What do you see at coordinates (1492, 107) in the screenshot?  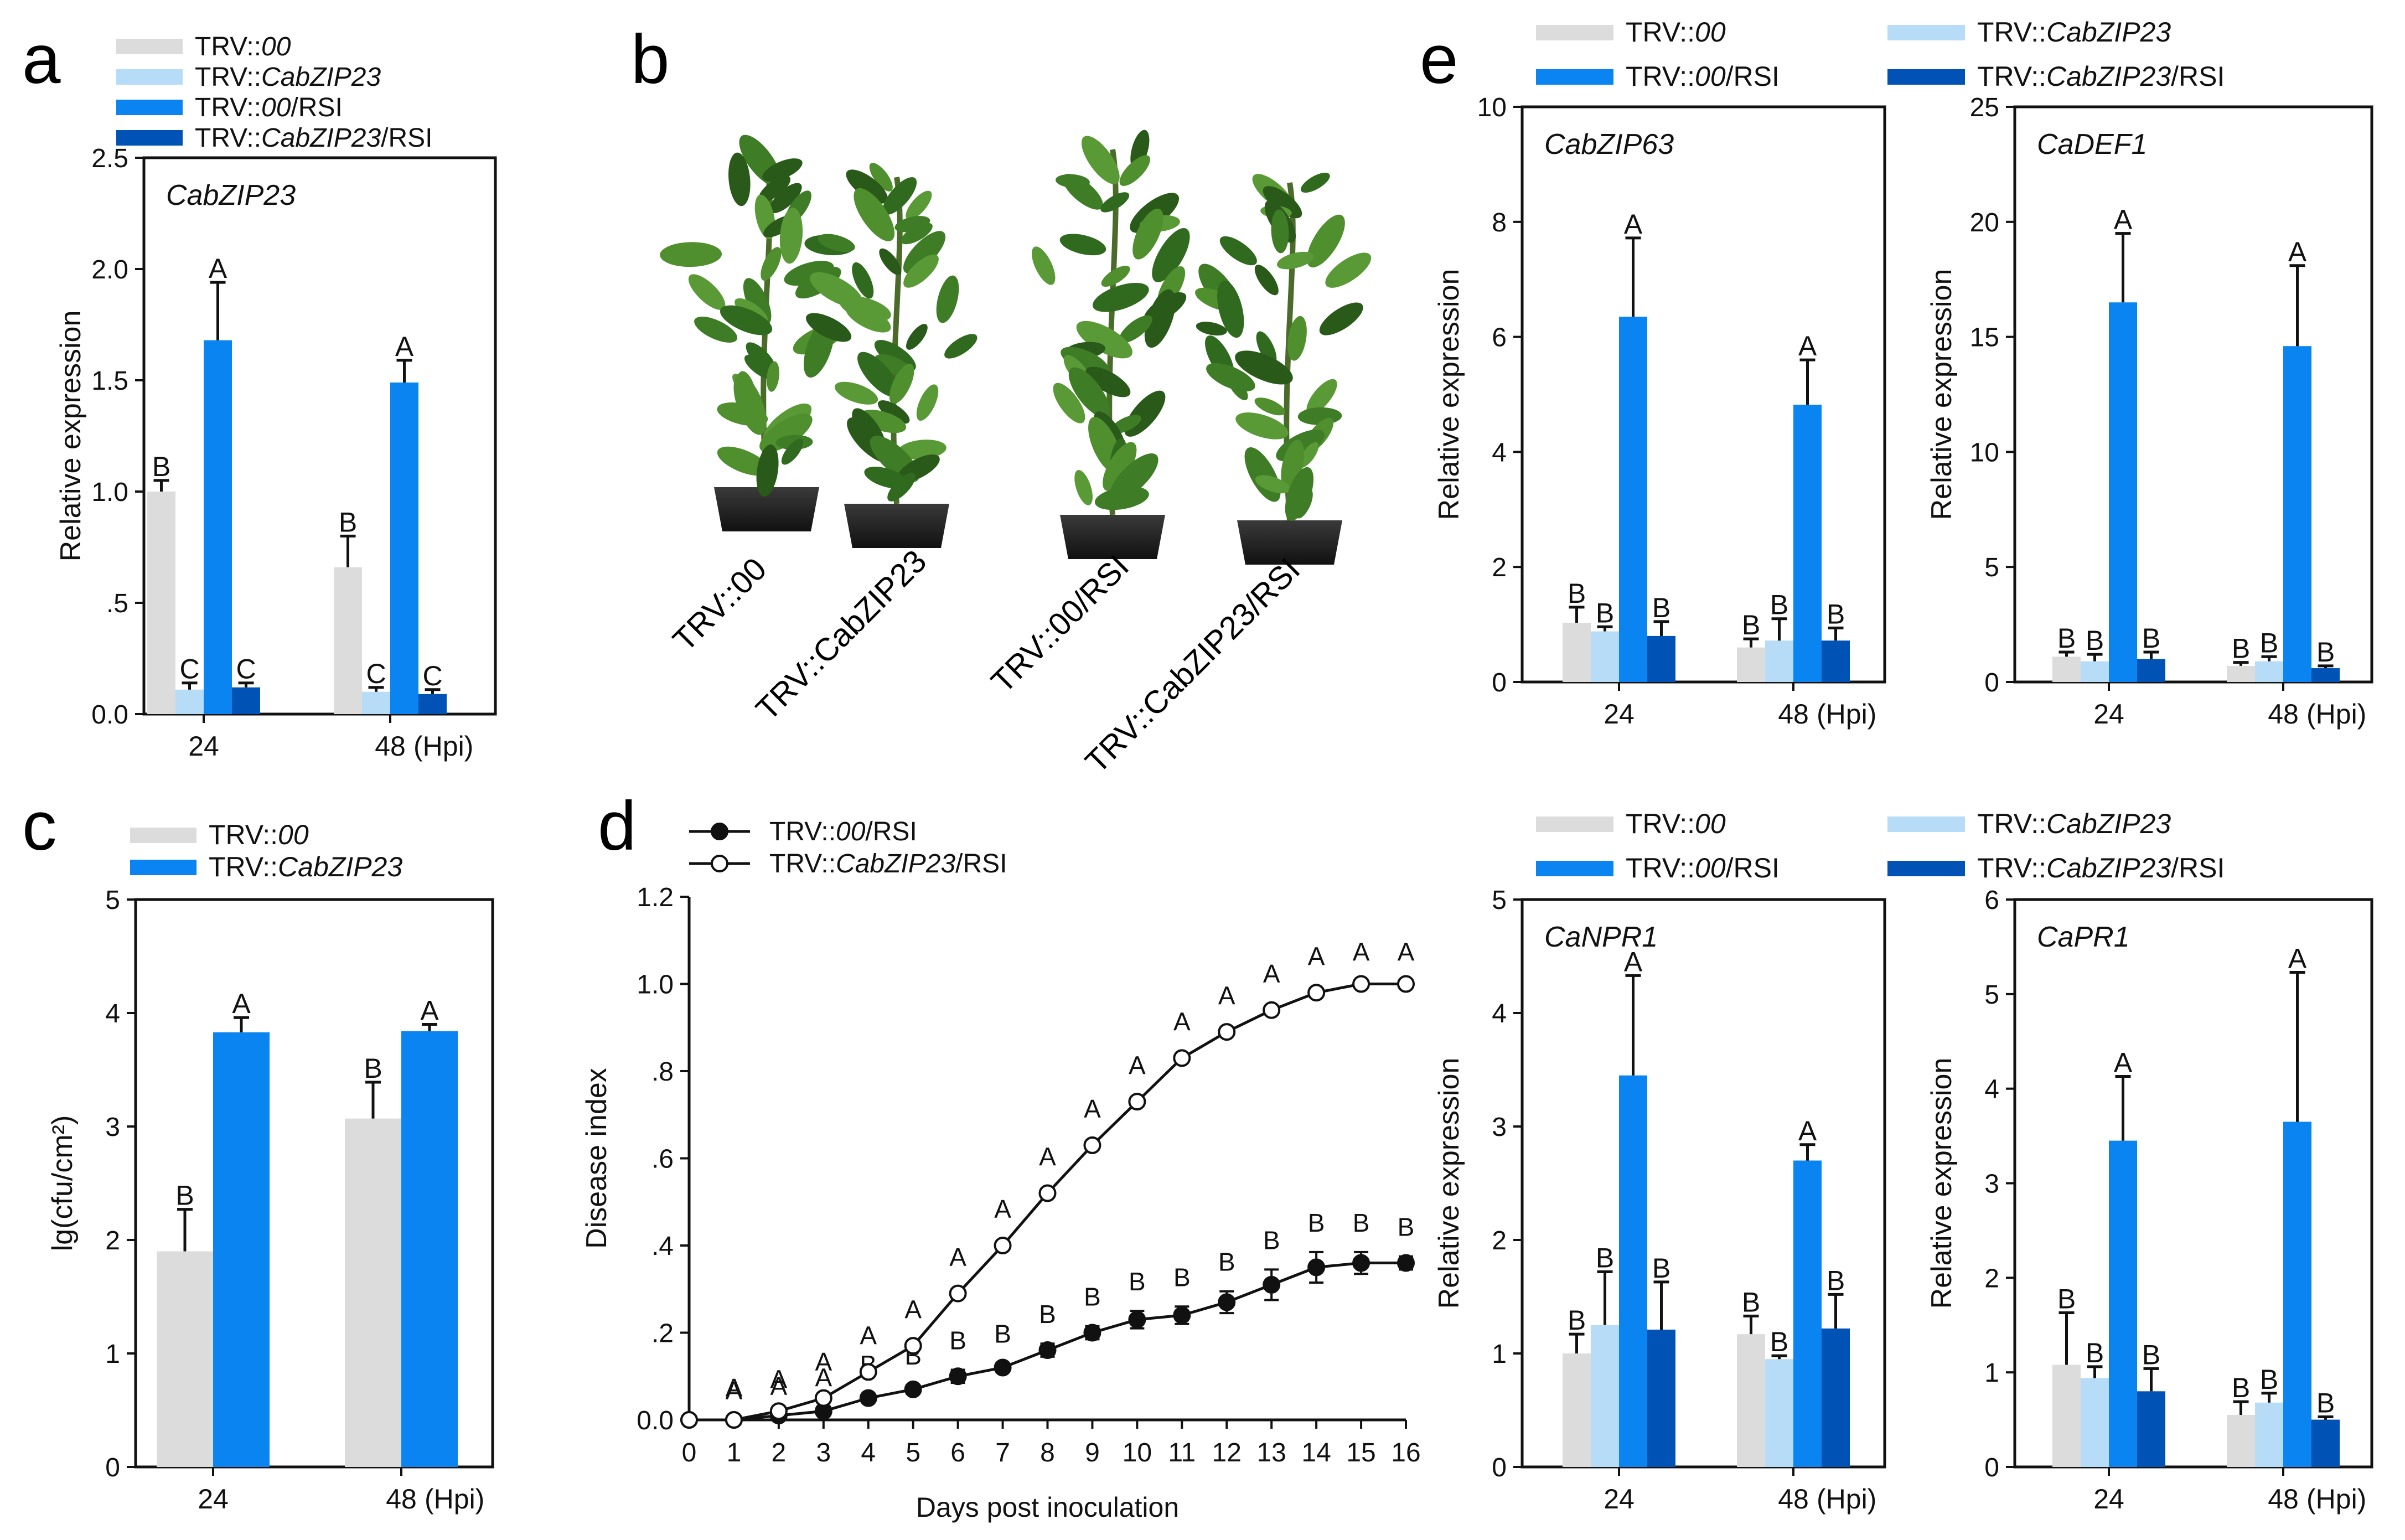 I see `y-tick-label: 10` at bounding box center [1492, 107].